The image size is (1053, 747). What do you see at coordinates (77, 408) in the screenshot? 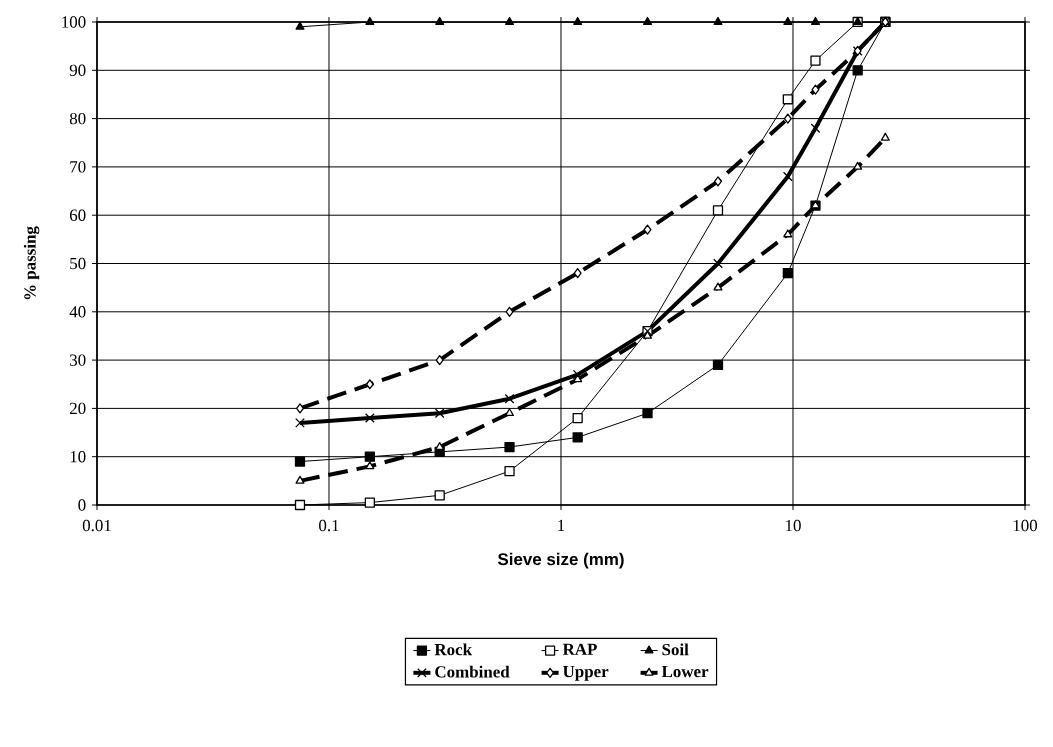
I see `y-tick-label: 20` at bounding box center [77, 408].